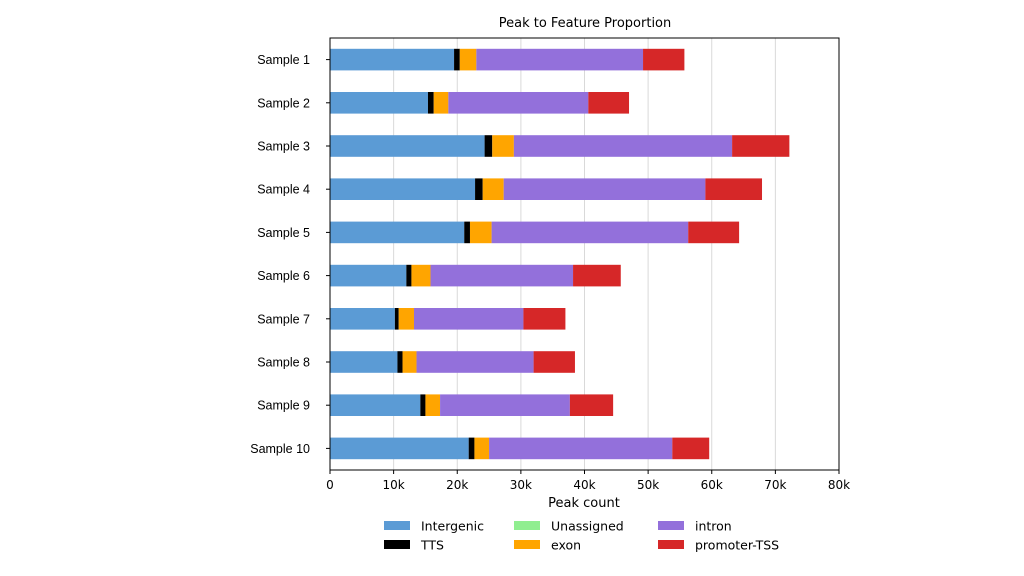  Describe the element at coordinates (585, 23) in the screenshot. I see `chart-title: Peak to Feature Proportion` at that location.